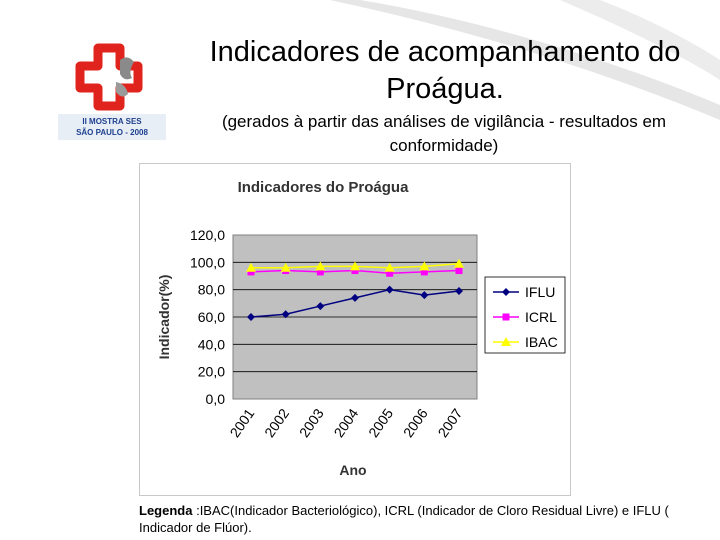  Describe the element at coordinates (211, 317) in the screenshot. I see `y-tick-label: 60,0` at that location.